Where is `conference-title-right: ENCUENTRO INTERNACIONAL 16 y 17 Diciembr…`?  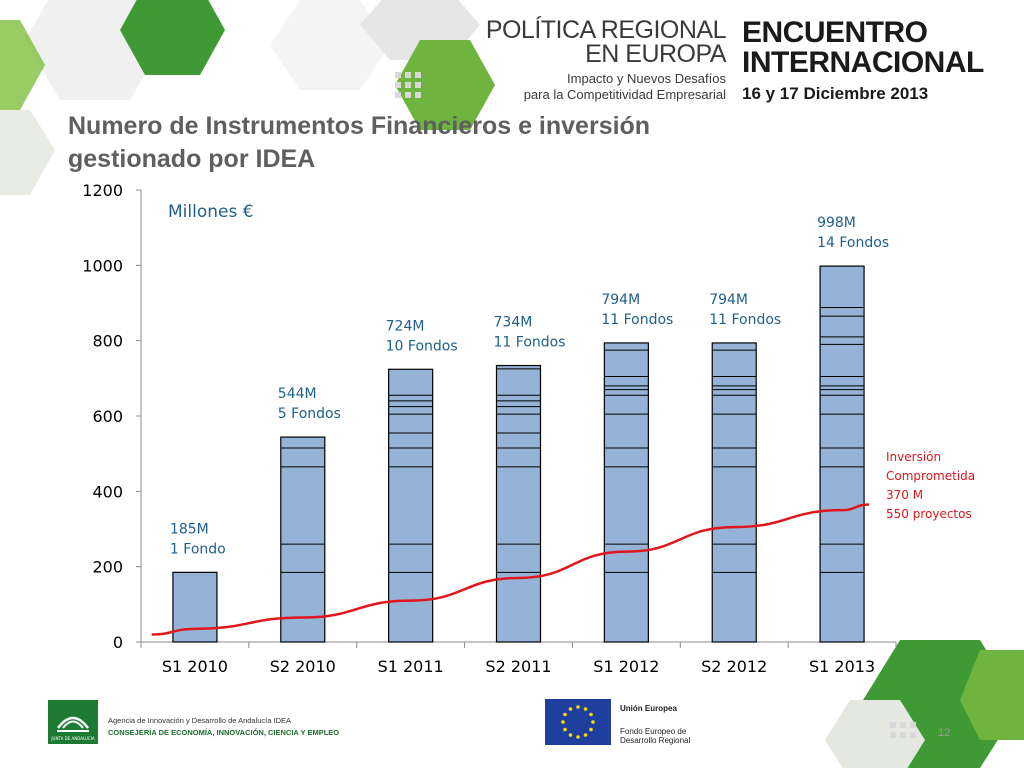 conference-title-right: ENCUENTRO INTERNACIONAL 16 y 17 Diciembr… is located at coordinates (863, 61).